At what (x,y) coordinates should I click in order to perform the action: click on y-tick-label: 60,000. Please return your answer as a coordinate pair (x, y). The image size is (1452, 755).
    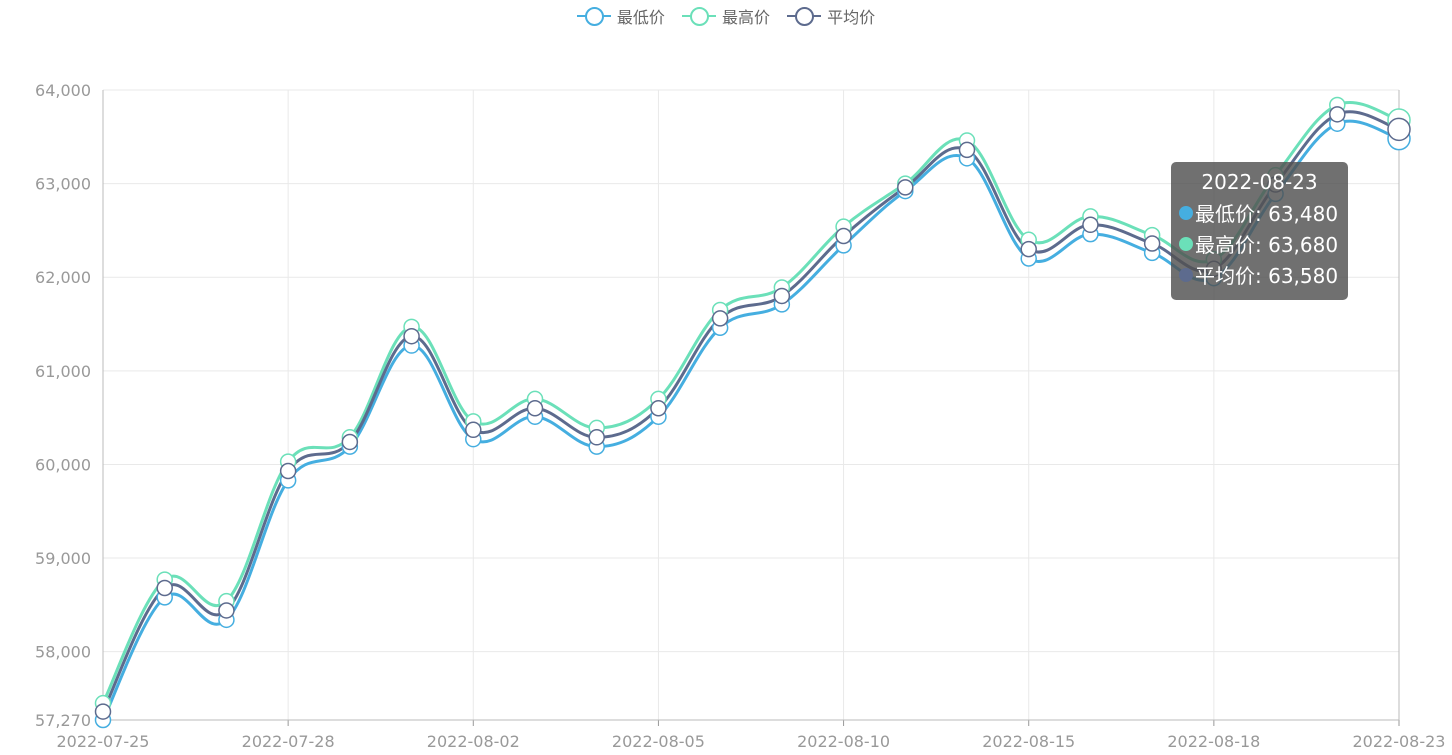
    Looking at the image, I should click on (63, 464).